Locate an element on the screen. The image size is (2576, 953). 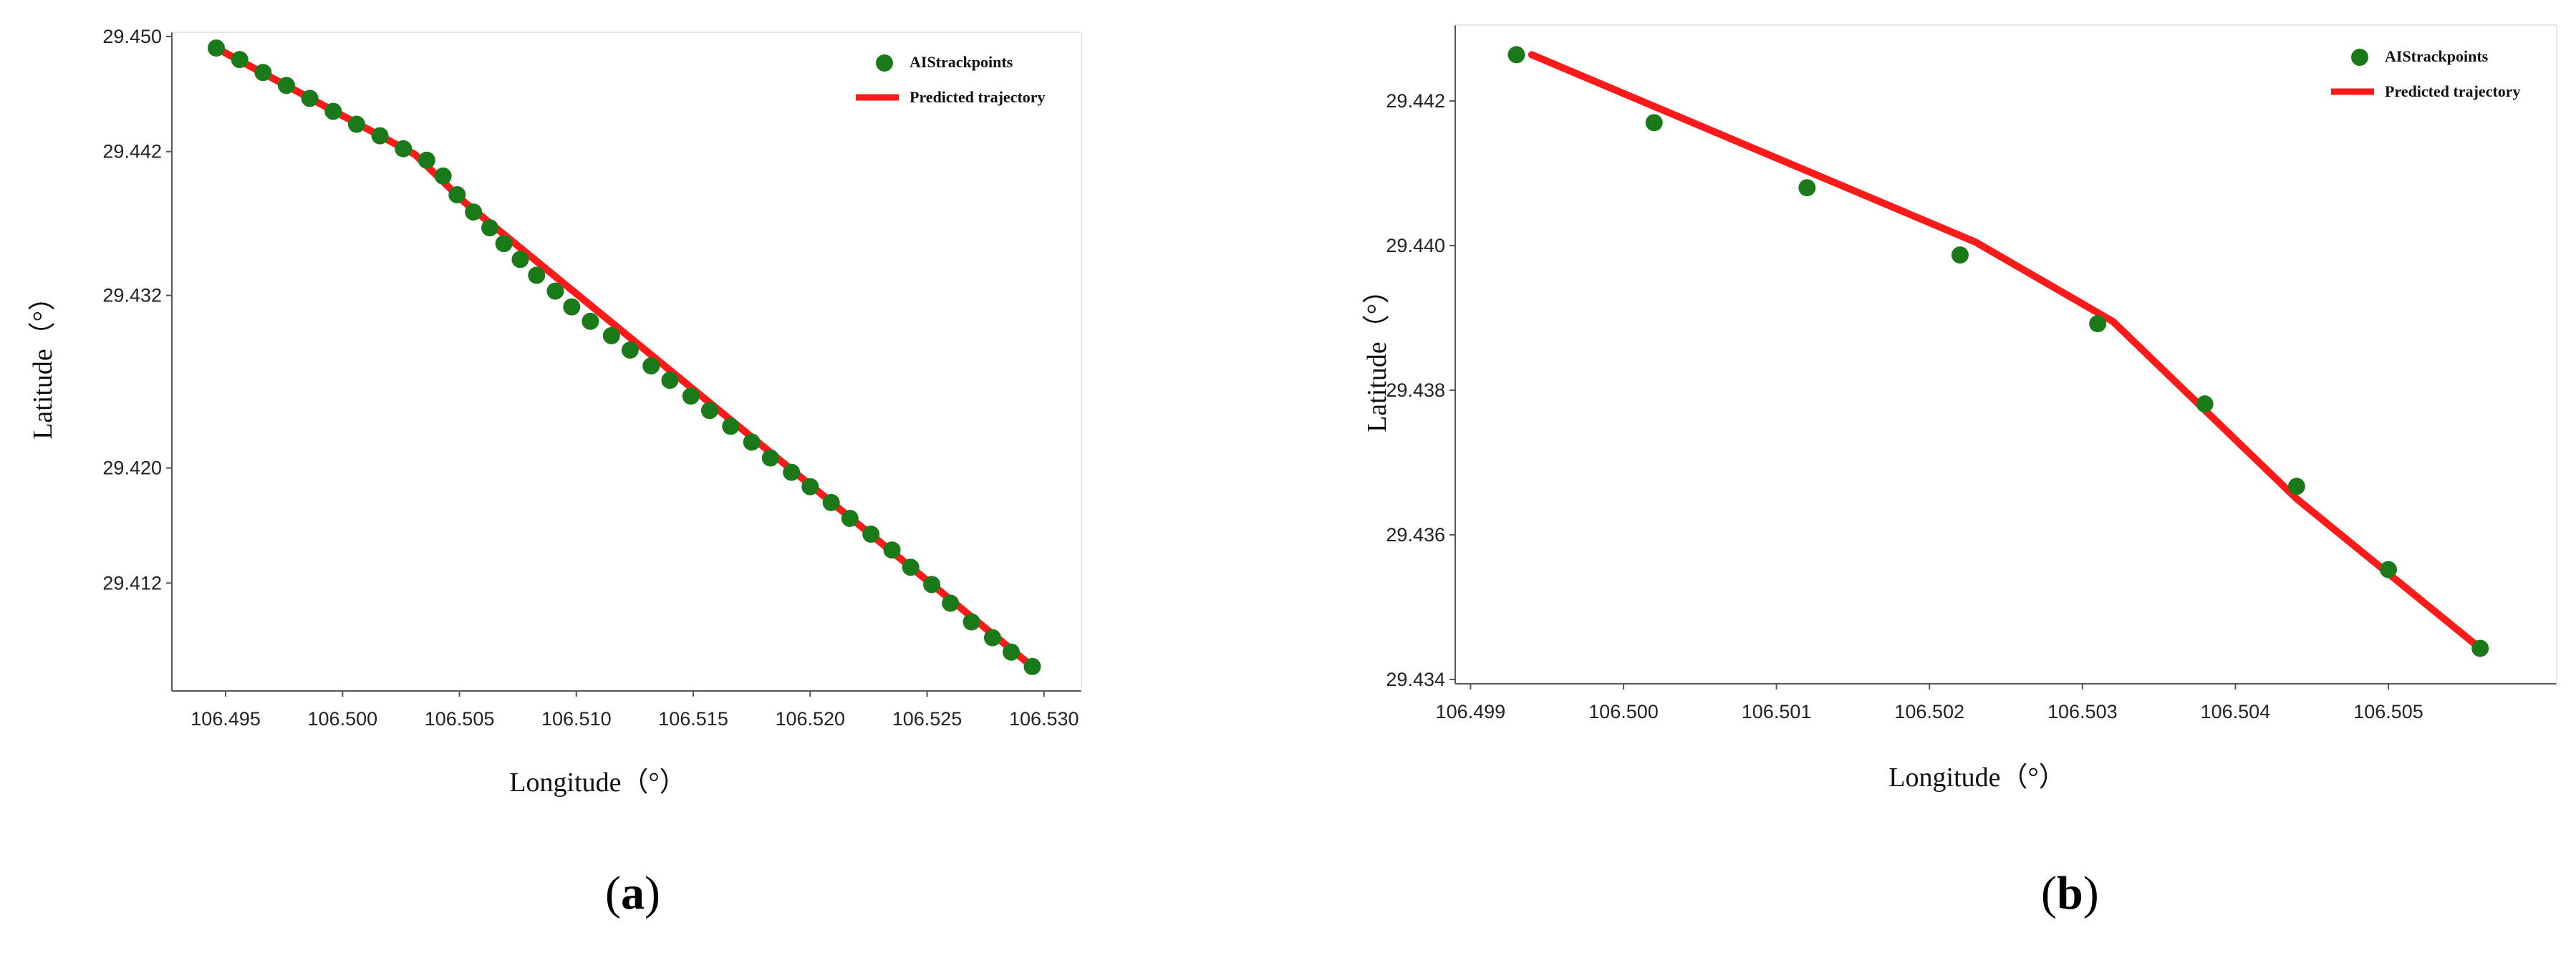
caption-b: (b) is located at coordinates (2070, 893).